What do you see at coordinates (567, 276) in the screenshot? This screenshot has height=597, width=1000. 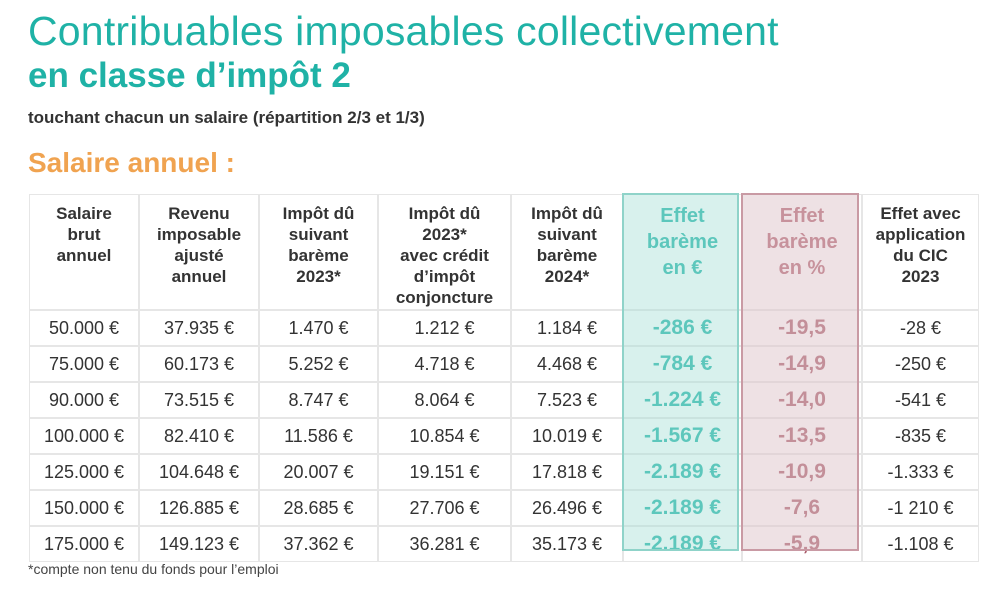 I see `header-line: 2024*` at bounding box center [567, 276].